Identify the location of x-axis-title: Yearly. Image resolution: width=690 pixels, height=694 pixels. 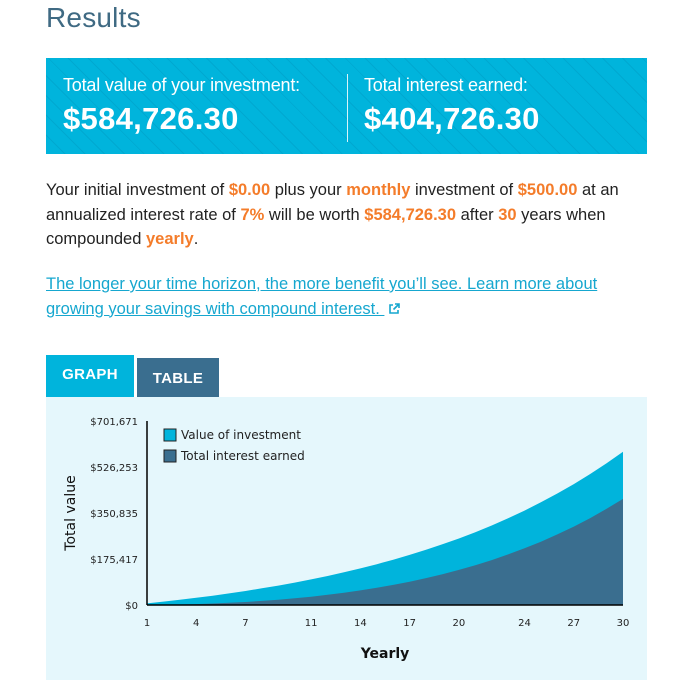
(385, 654).